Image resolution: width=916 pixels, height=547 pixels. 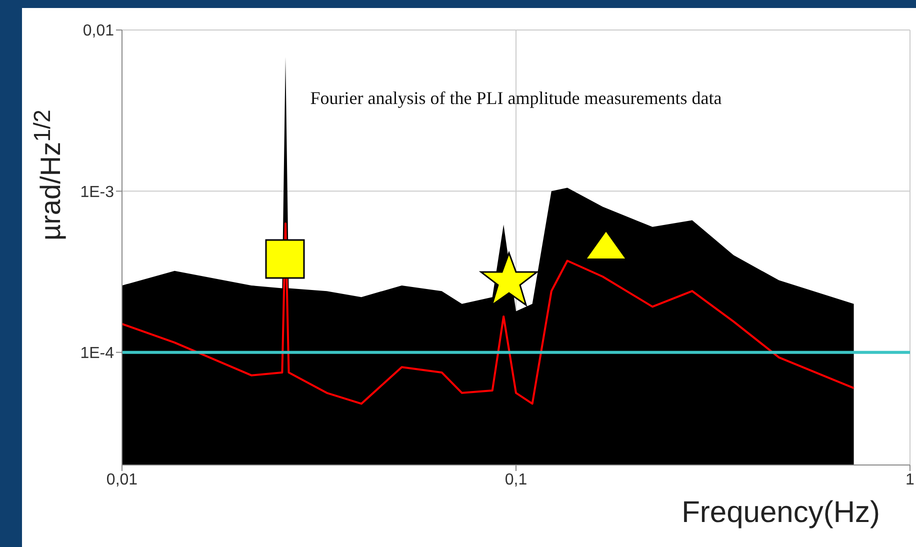 What do you see at coordinates (97, 353) in the screenshot?
I see `y-tick-label: 1E-4` at bounding box center [97, 353].